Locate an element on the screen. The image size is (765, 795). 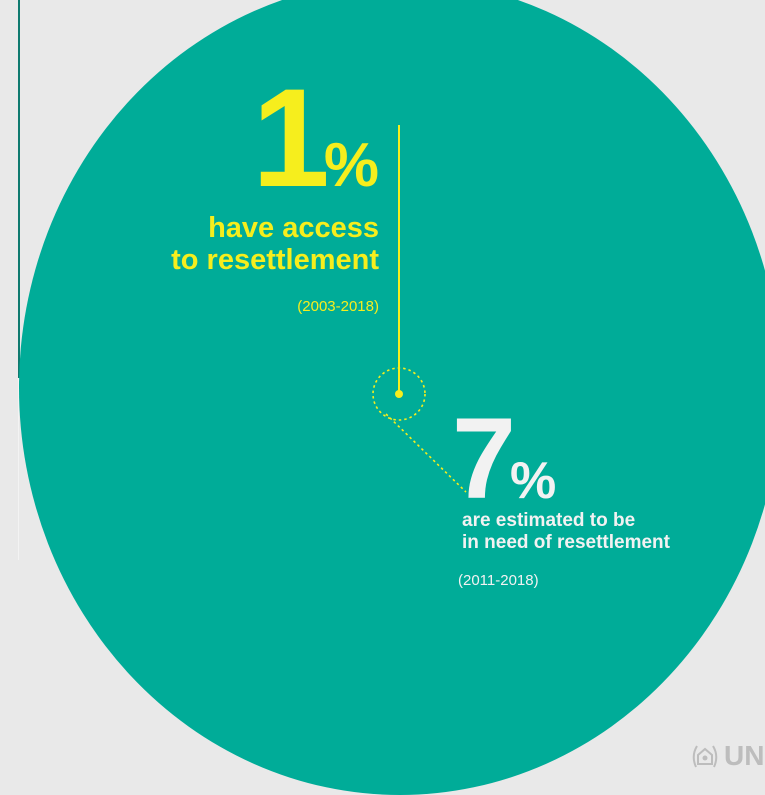
dotted-ring is located at coordinates (399, 394).